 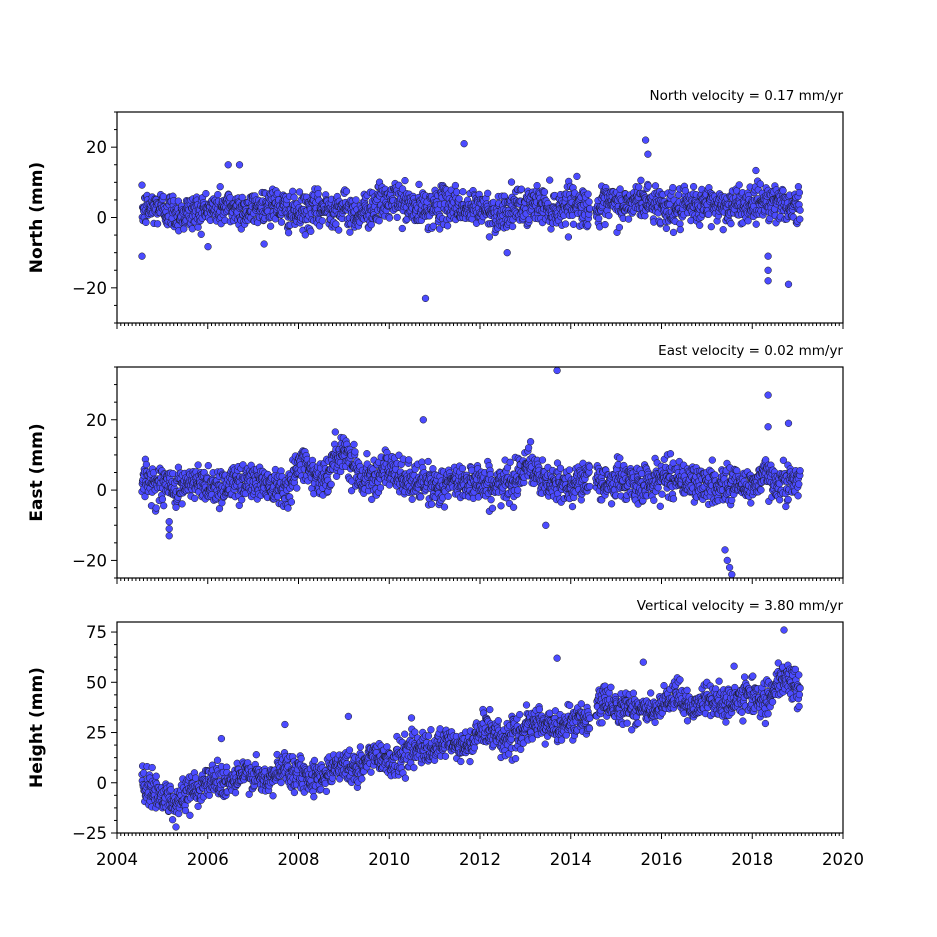 I want to click on y-axis-label: North (mm), so click(x=37, y=217).